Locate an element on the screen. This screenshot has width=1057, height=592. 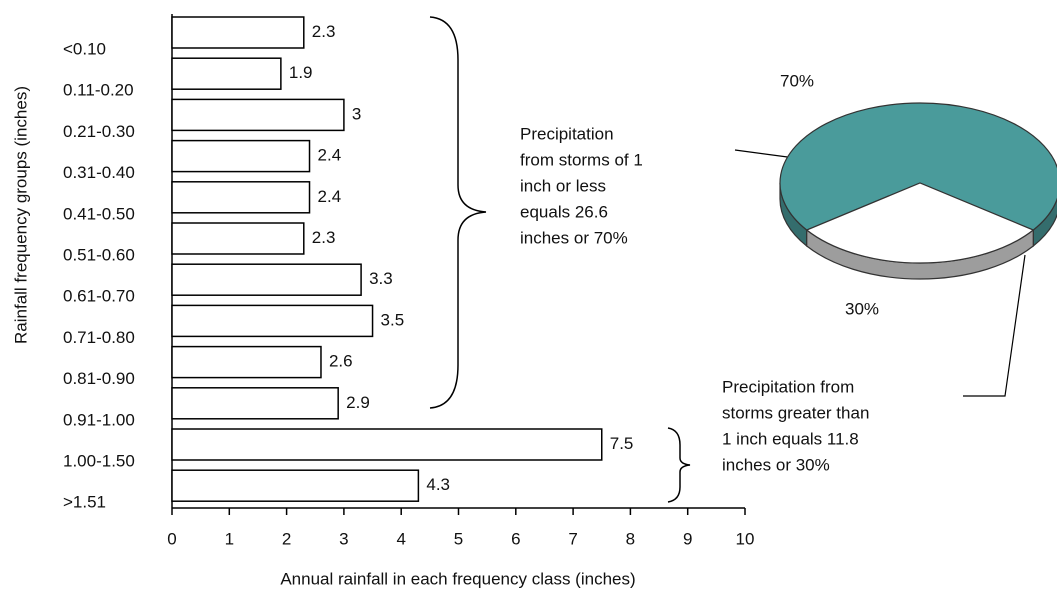
y-tick-label: 0.21-0.30 is located at coordinates (99, 131).